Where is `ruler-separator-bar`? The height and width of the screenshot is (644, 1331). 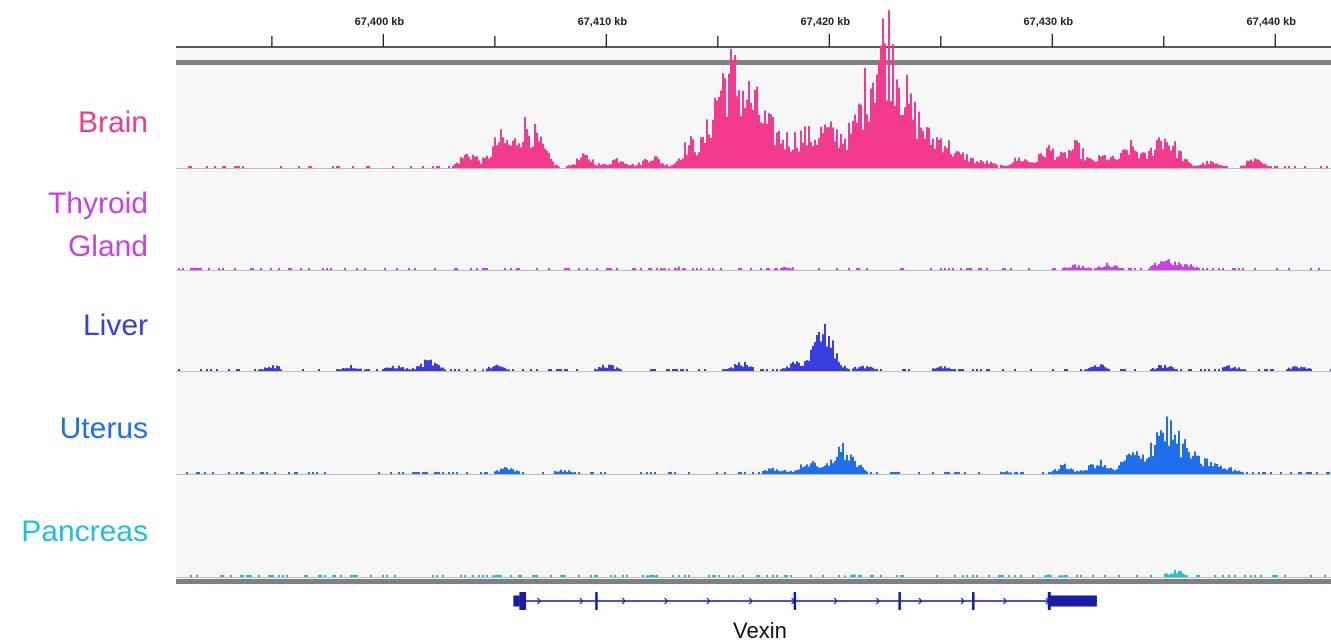
ruler-separator-bar is located at coordinates (753, 62).